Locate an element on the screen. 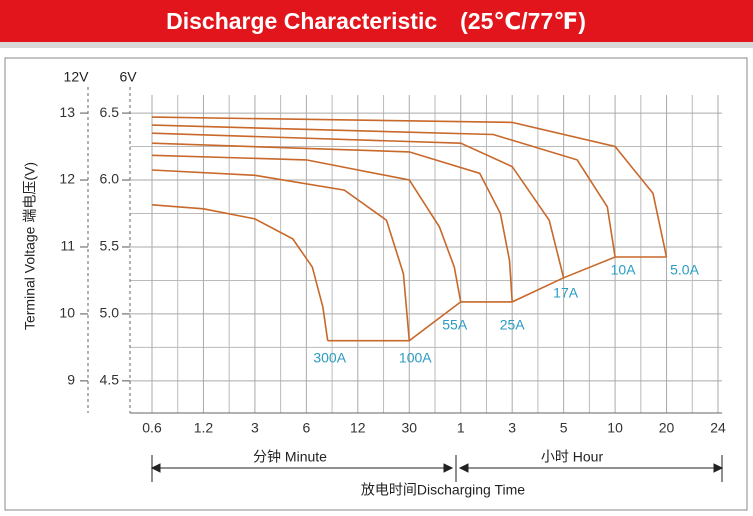 The image size is (753, 516). curve-label: 55A is located at coordinates (455, 325).